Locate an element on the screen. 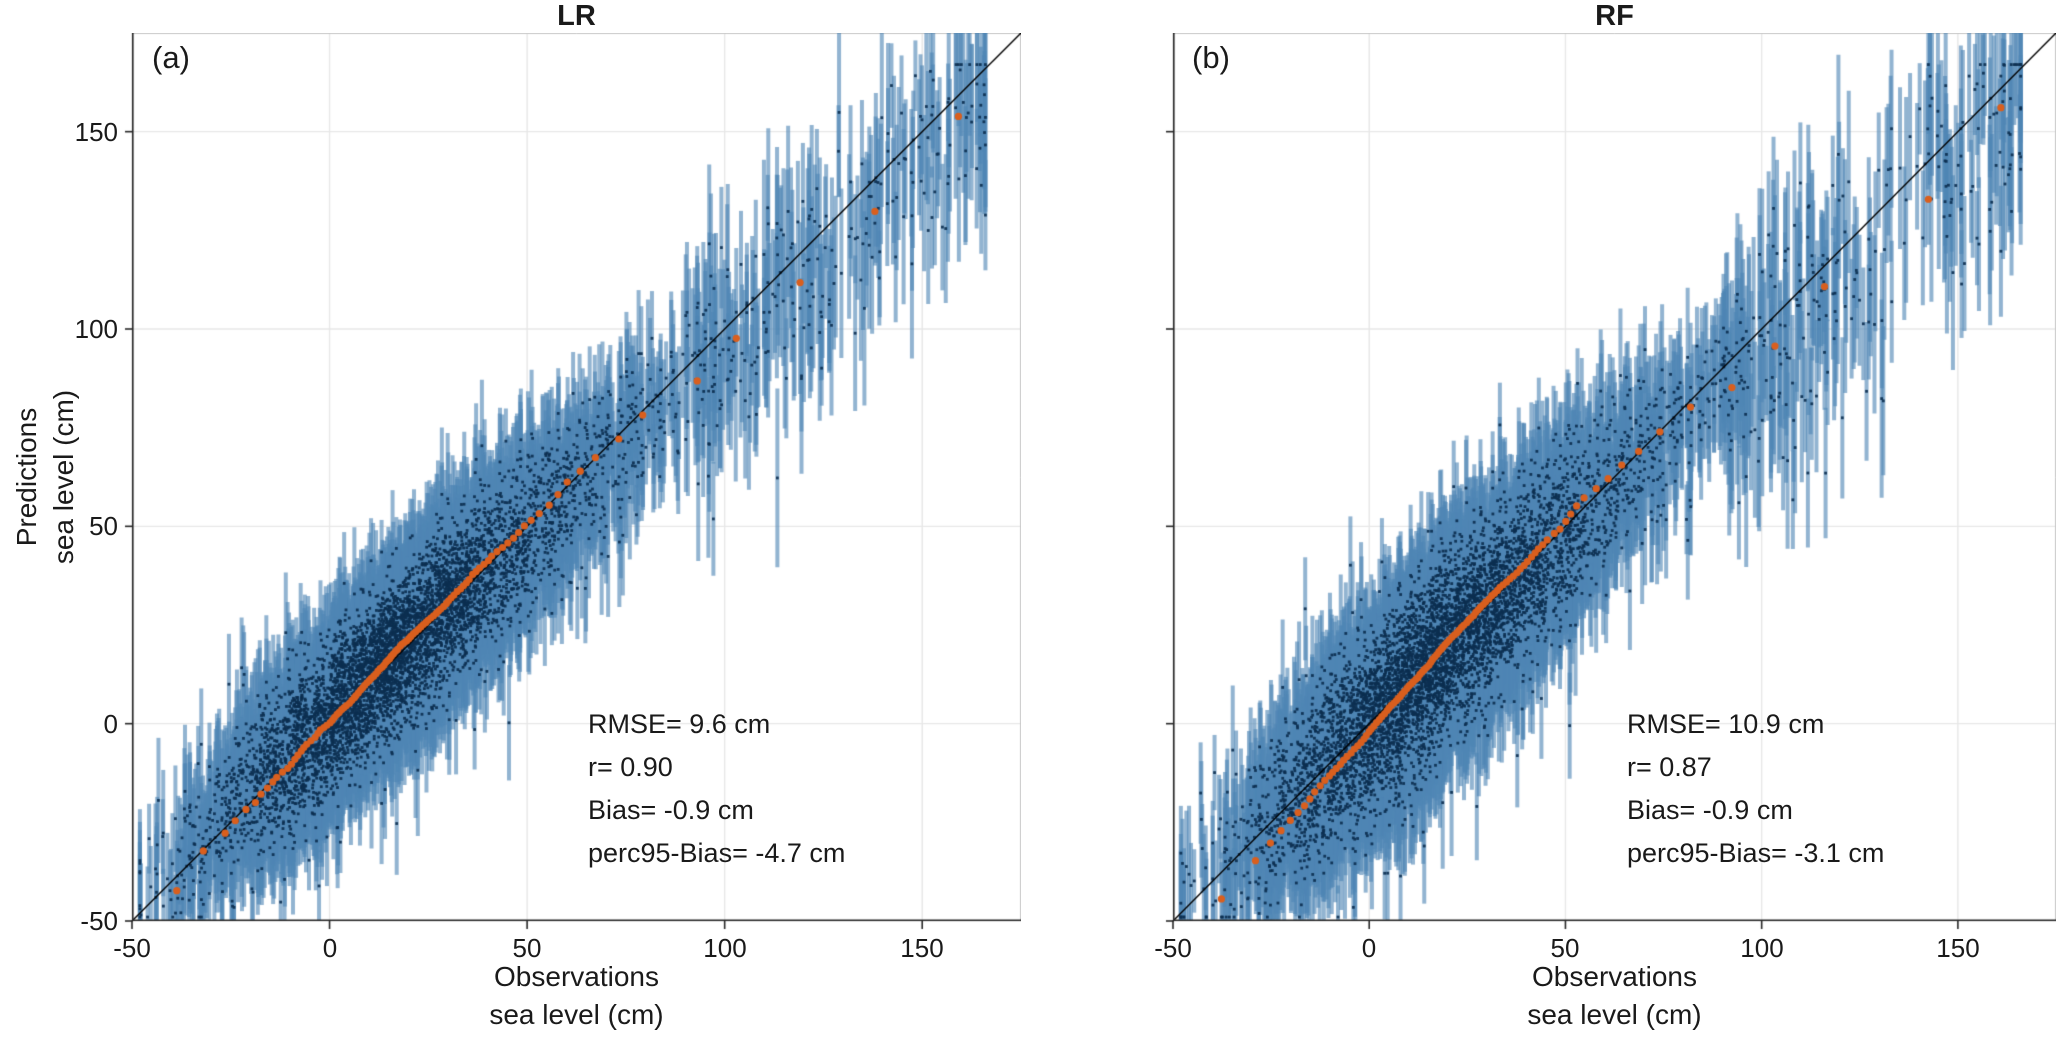 Image resolution: width=2067 pixels, height=1054 pixels. y-axis-label-line2: sea level (cm) is located at coordinates (63, 477).